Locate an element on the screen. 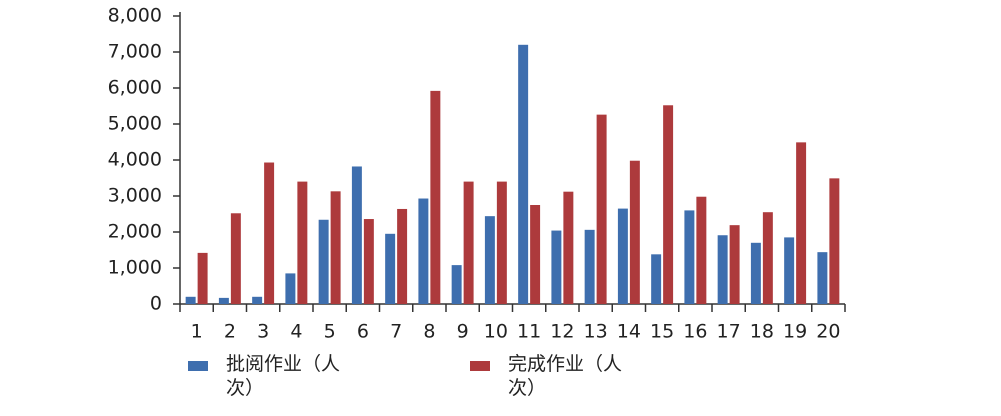  legend-item: 批阅作业（人次） is located at coordinates (273, 376).